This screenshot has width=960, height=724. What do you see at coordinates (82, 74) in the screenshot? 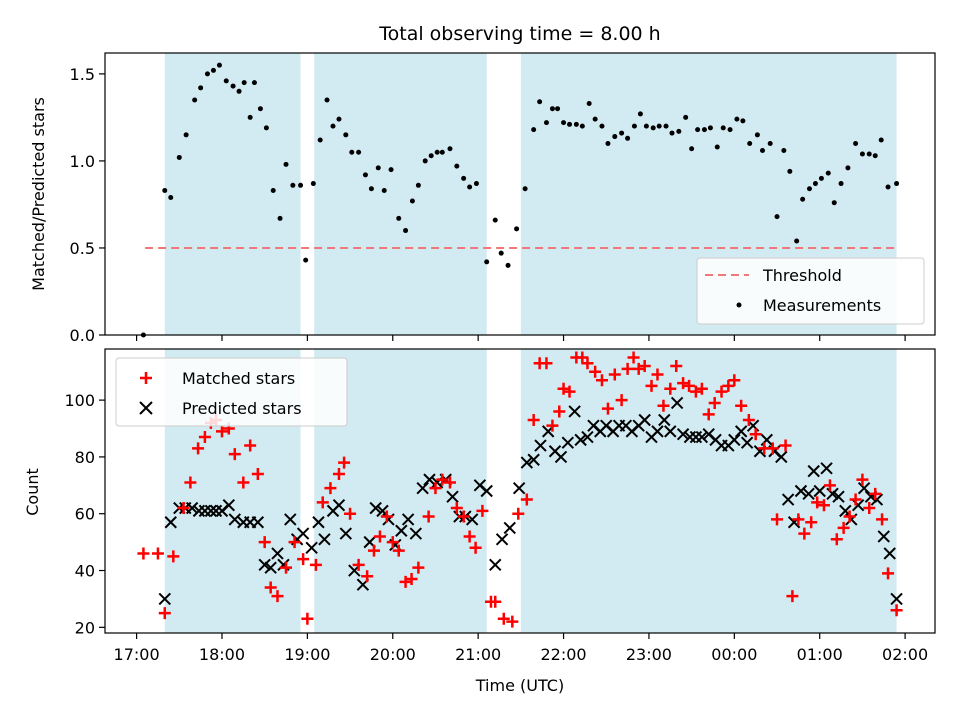
I see `y-tick-label: 1.5` at bounding box center [82, 74].